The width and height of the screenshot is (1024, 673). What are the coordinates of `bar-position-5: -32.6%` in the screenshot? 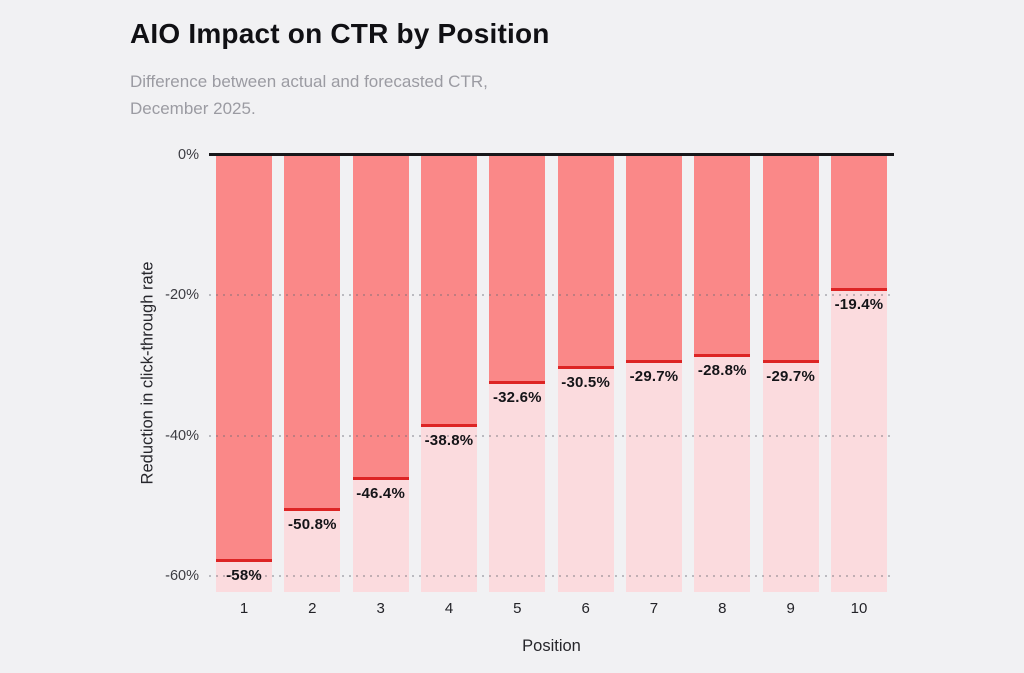 It's located at (517, 373).